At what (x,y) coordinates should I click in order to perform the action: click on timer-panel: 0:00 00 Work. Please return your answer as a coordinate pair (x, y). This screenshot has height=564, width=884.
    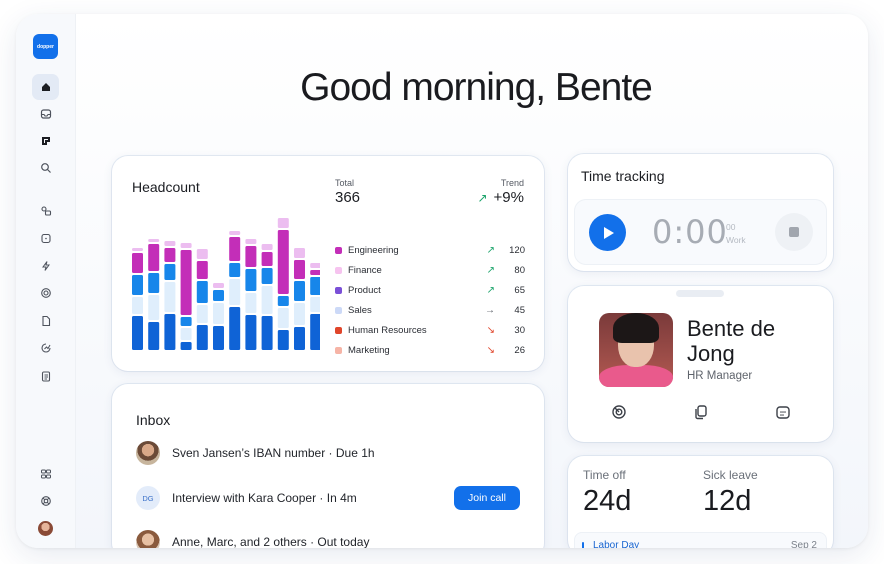
    Looking at the image, I should click on (700, 232).